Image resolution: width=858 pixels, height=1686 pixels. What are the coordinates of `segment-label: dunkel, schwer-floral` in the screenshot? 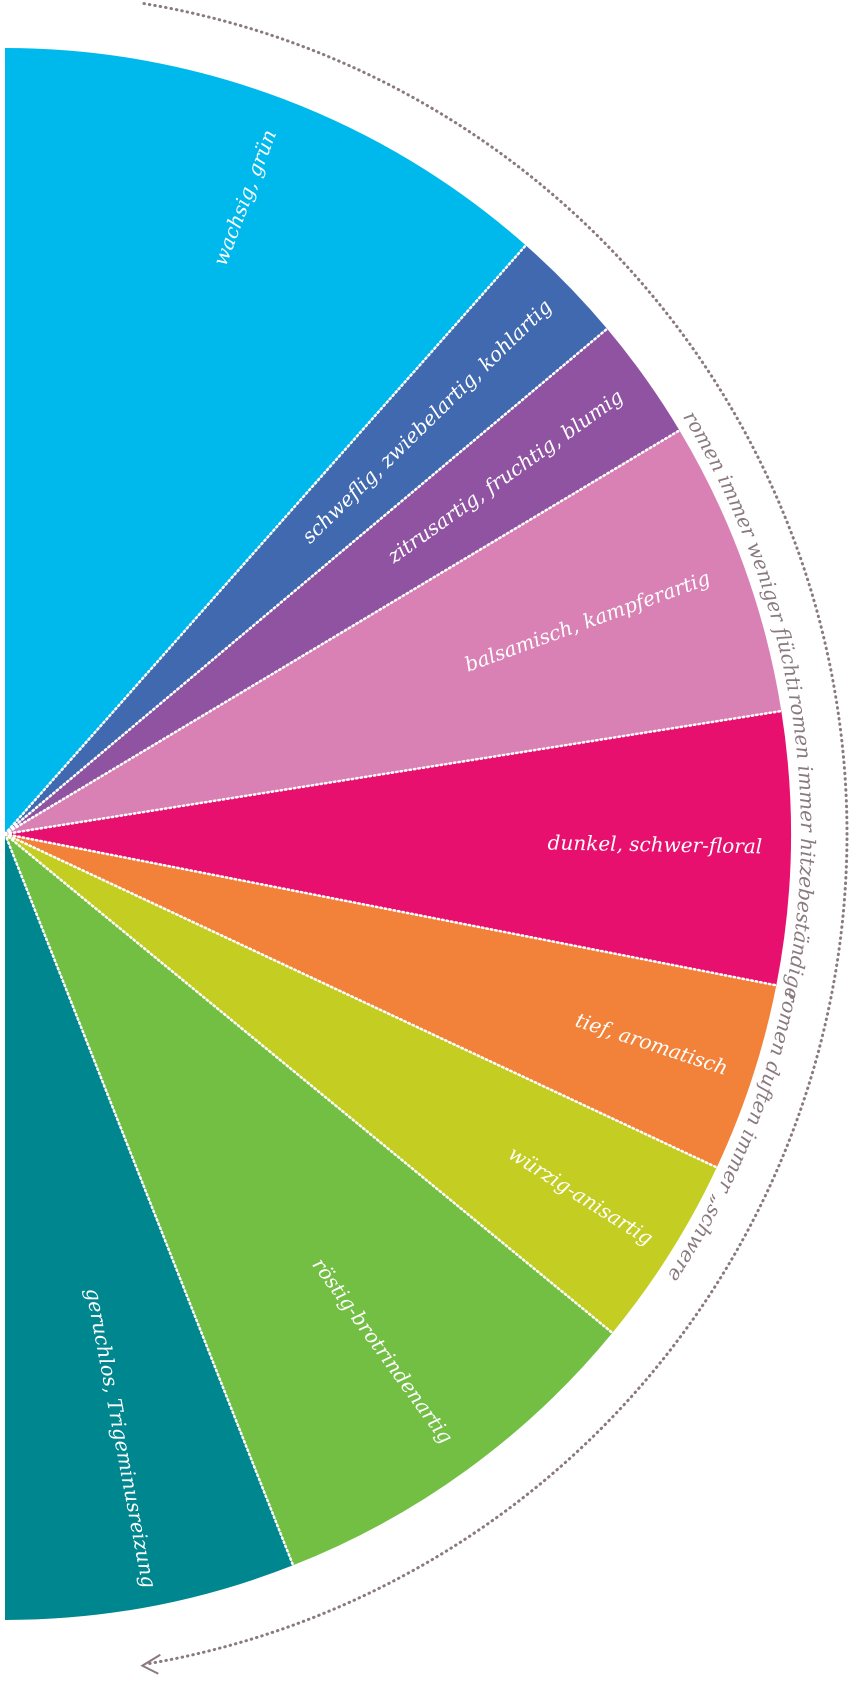 It's located at (654, 844).